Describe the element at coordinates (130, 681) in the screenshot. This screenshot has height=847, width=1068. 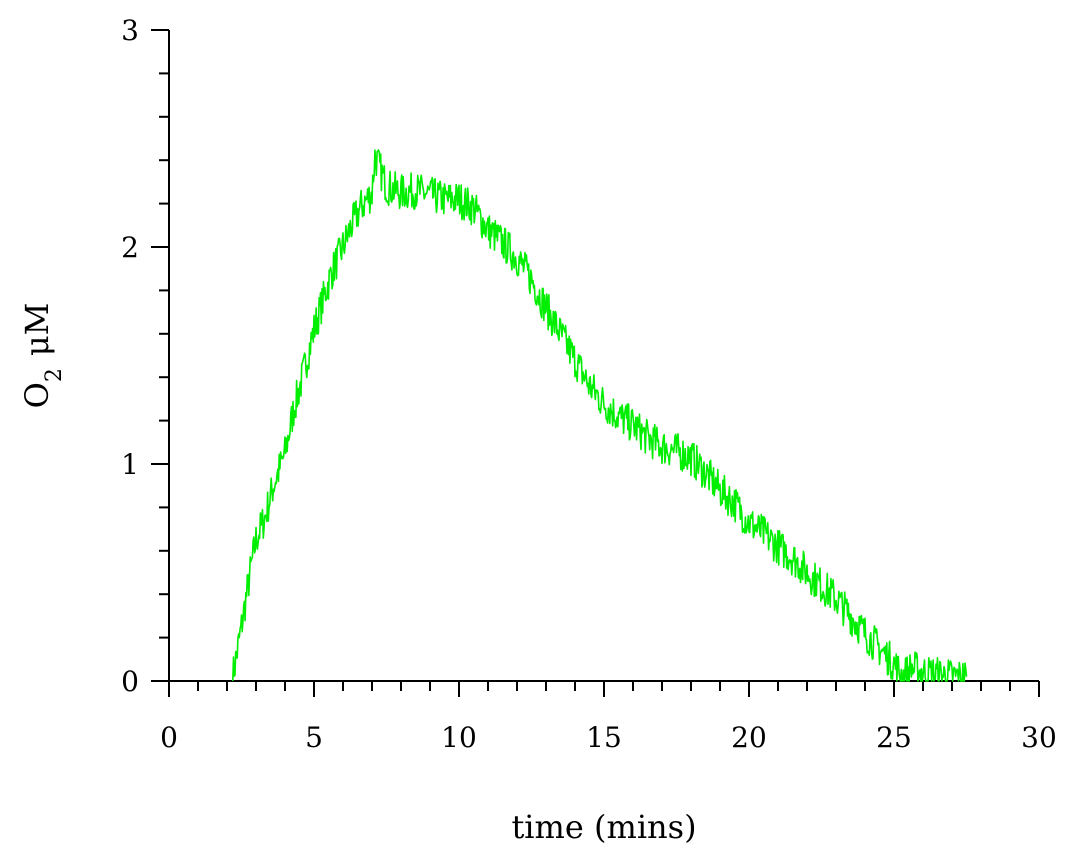
I see `y-tick-label: 0` at that location.